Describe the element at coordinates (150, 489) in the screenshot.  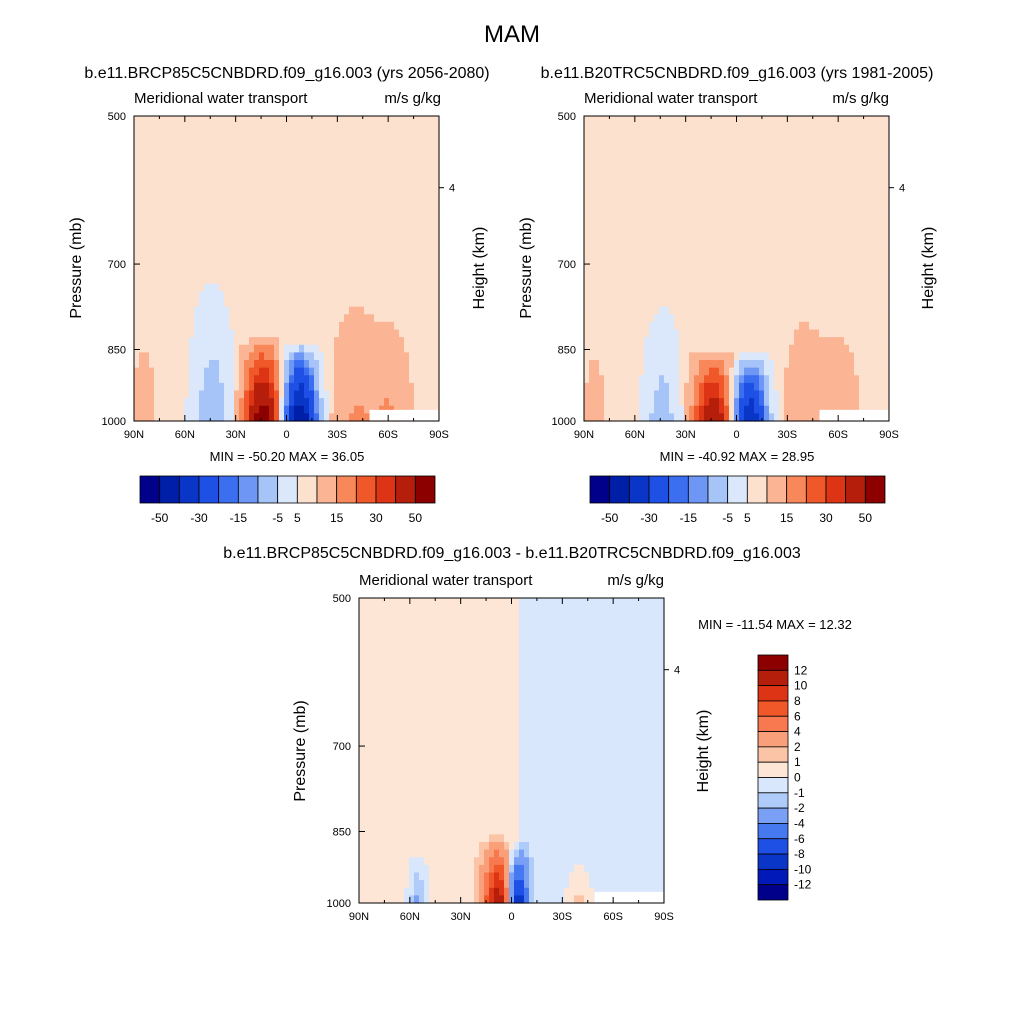
I see `colorbar-swatch` at that location.